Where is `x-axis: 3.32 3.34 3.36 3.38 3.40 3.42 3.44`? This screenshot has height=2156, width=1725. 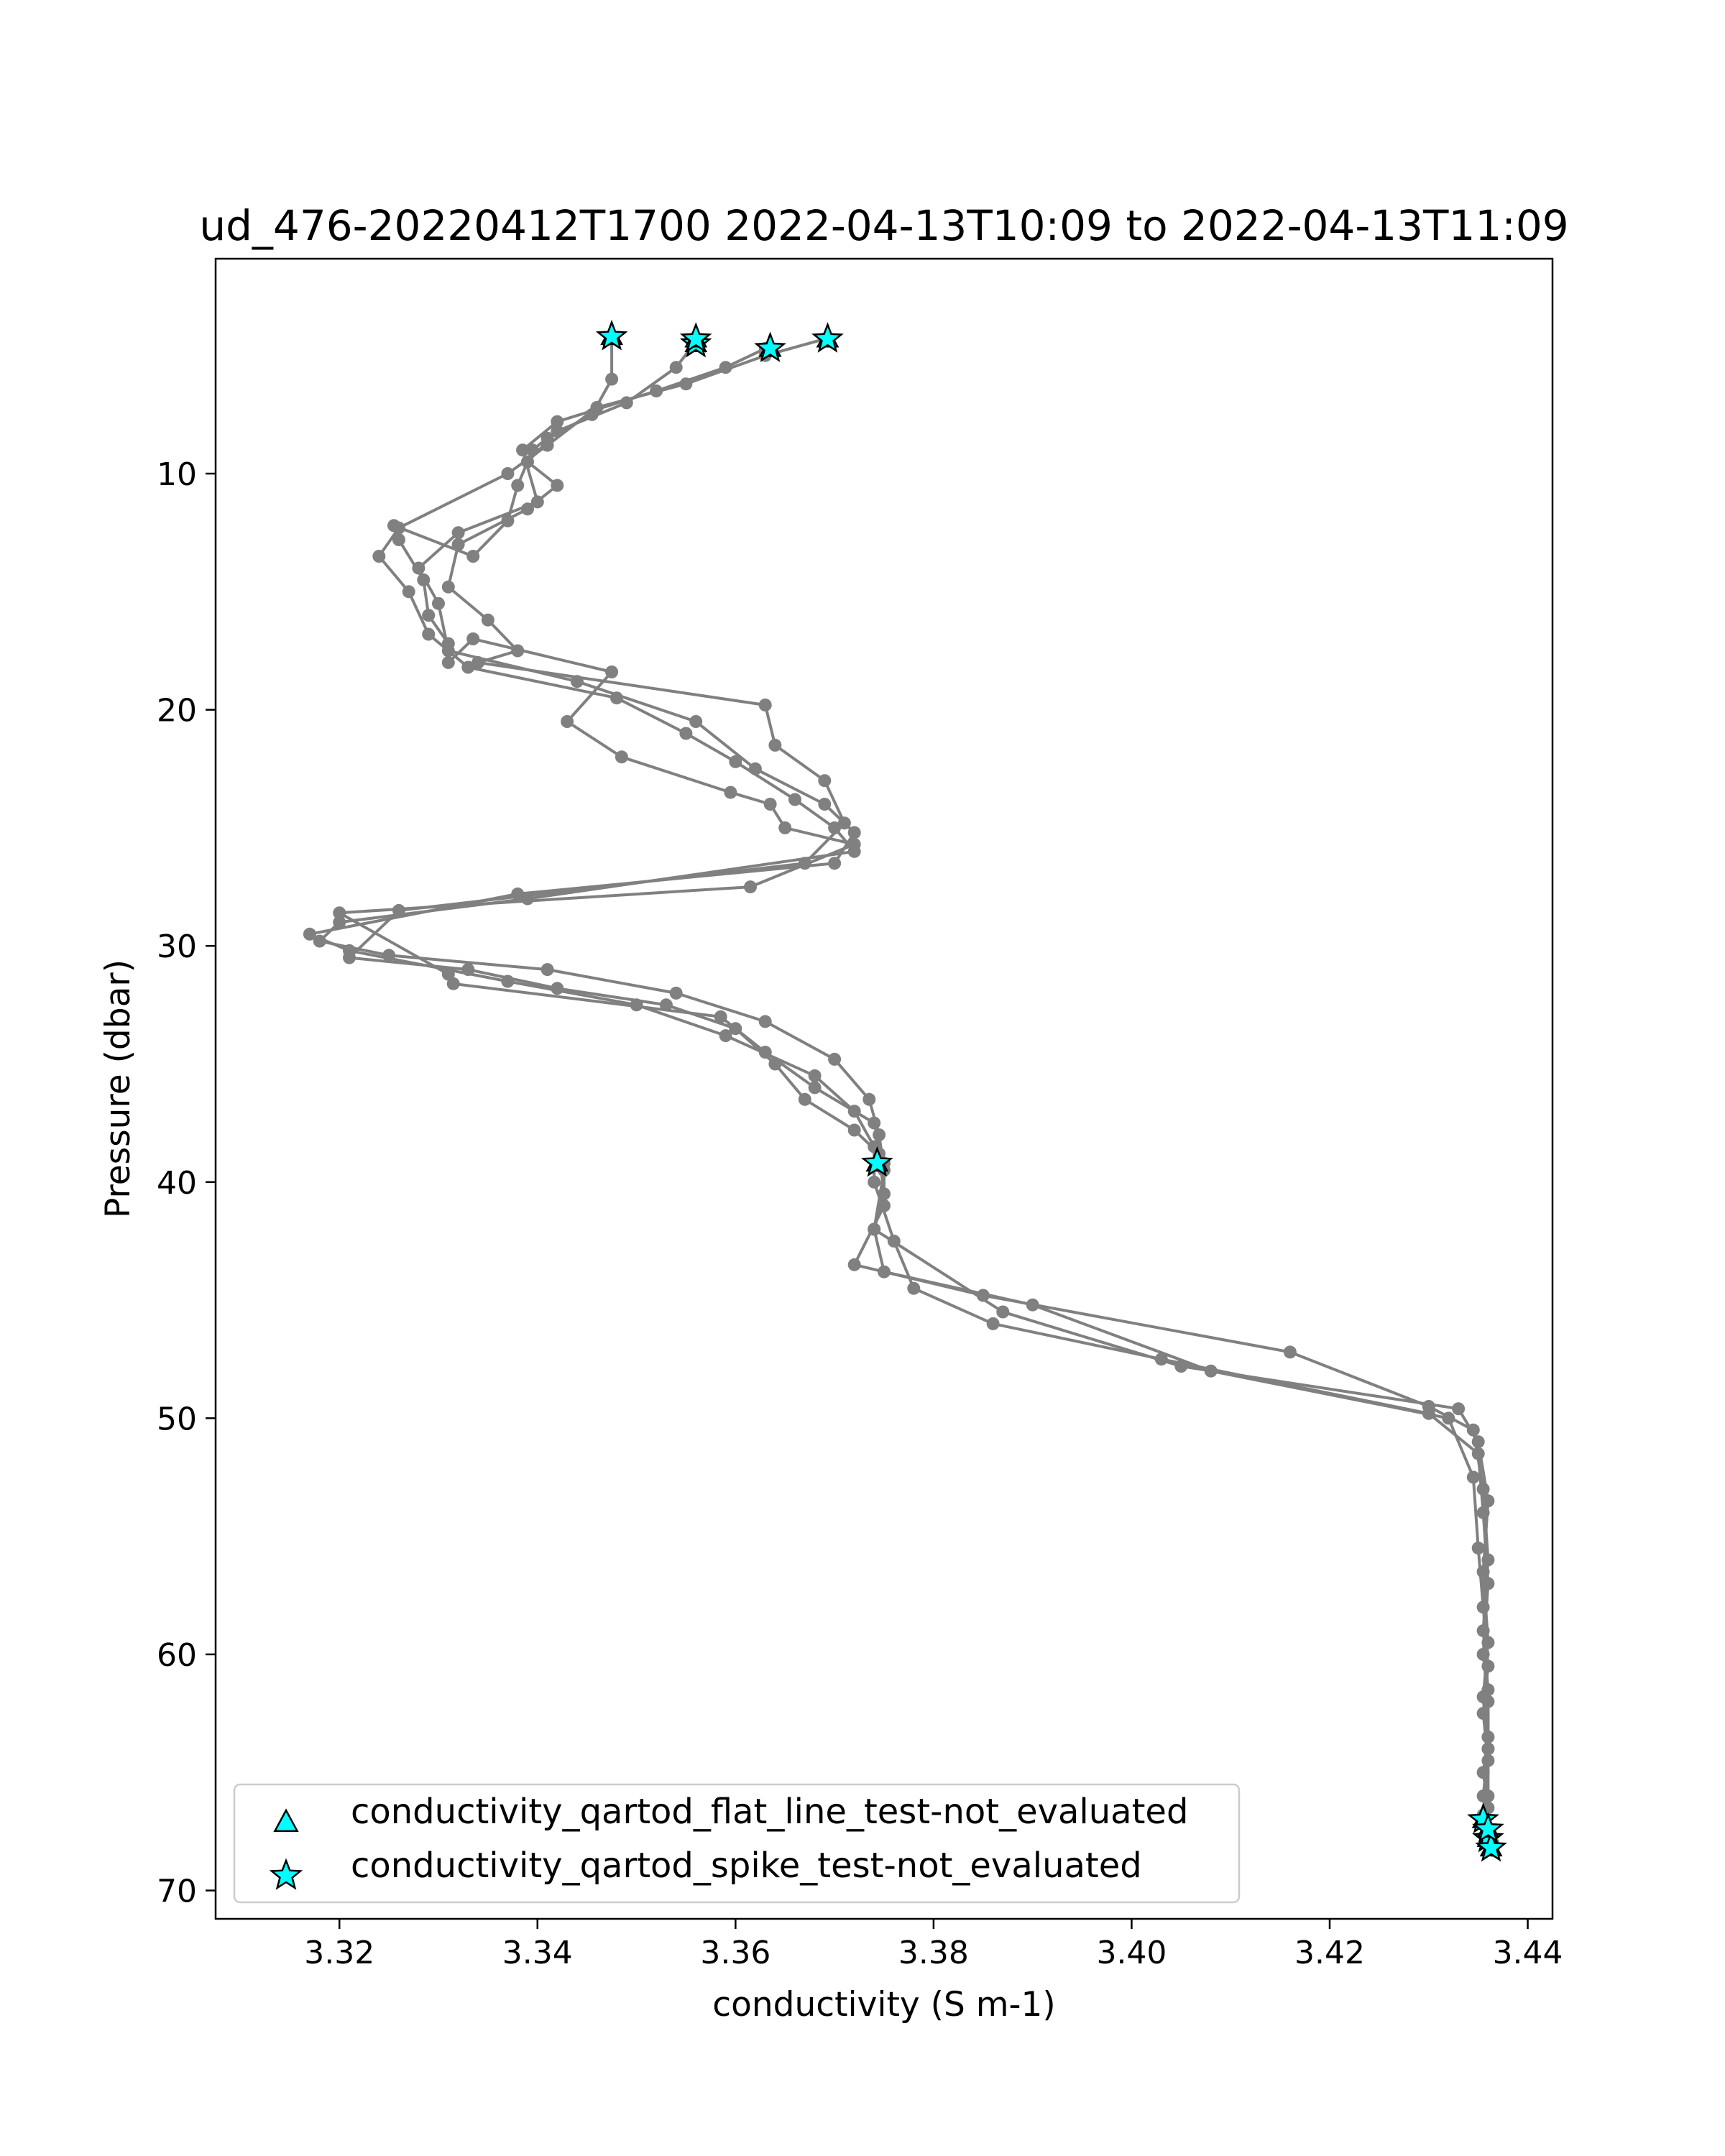
x-axis: 3.32 3.34 3.36 3.38 3.40 3.42 3.44 is located at coordinates (933, 1945).